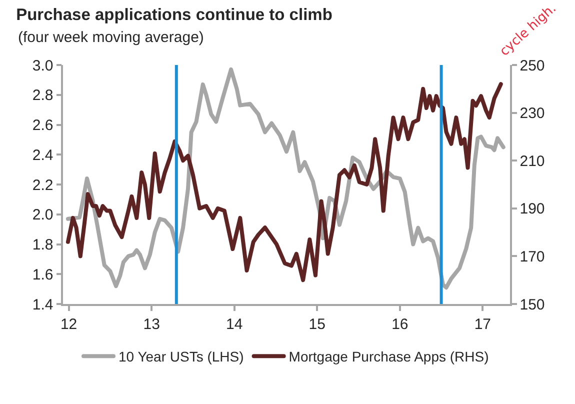 This screenshot has width=575, height=404. What do you see at coordinates (43, 215) in the screenshot?
I see `y-tick-label: 2.0` at bounding box center [43, 215].